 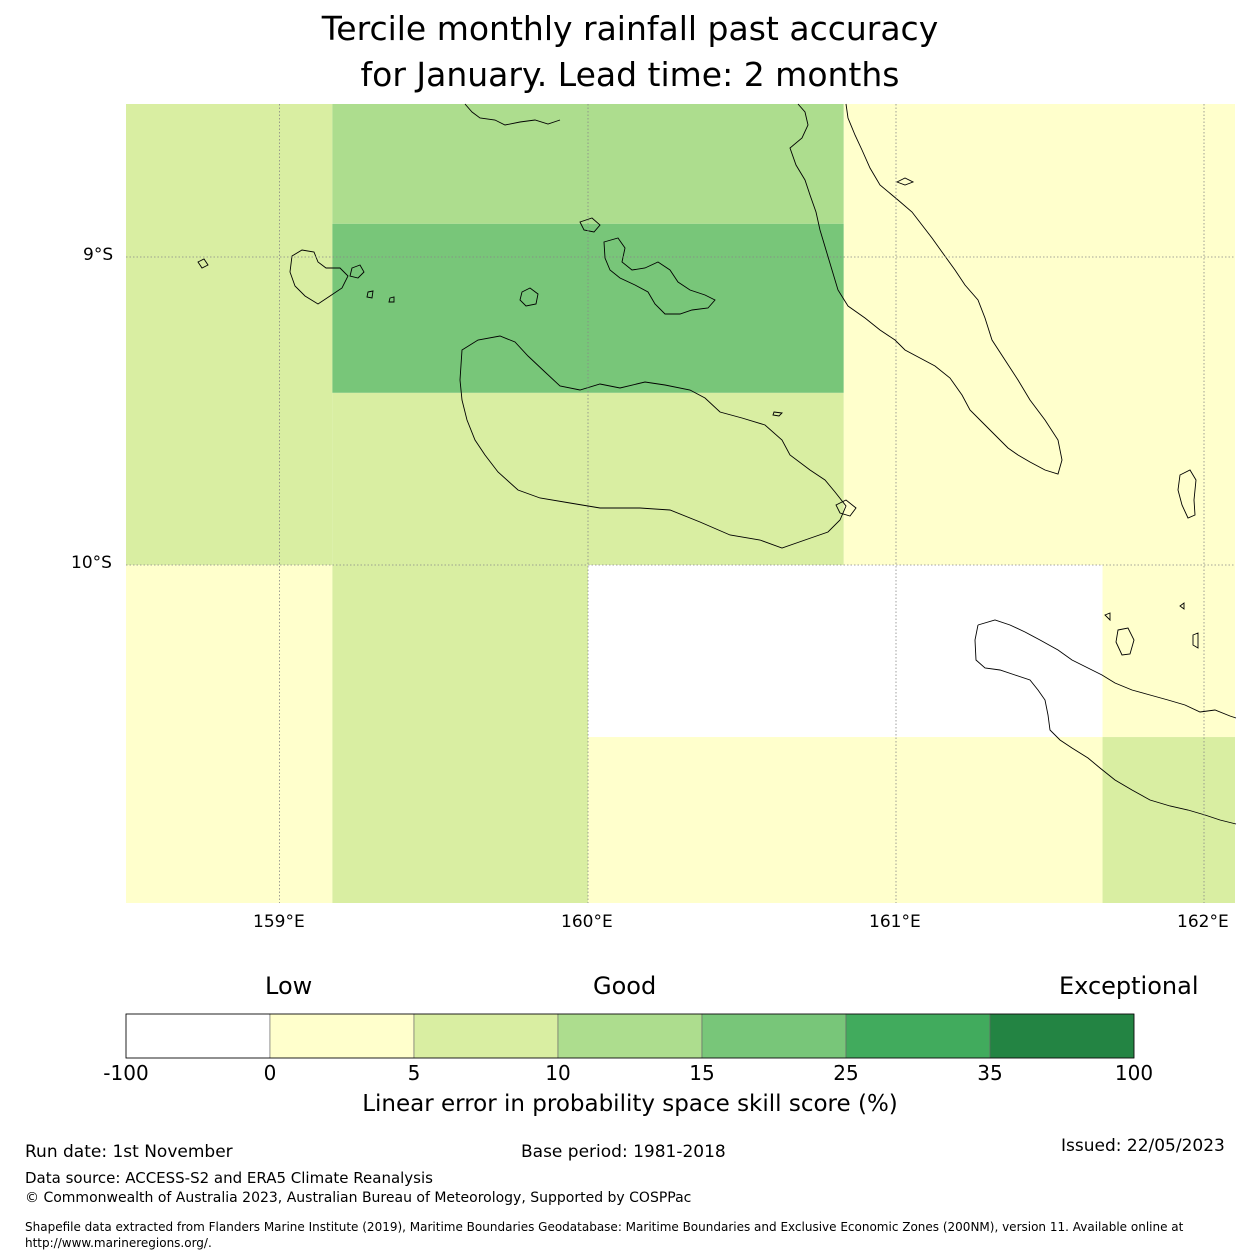 What do you see at coordinates (270, 1073) in the screenshot?
I see `colorbar-tick-1: 0` at bounding box center [270, 1073].